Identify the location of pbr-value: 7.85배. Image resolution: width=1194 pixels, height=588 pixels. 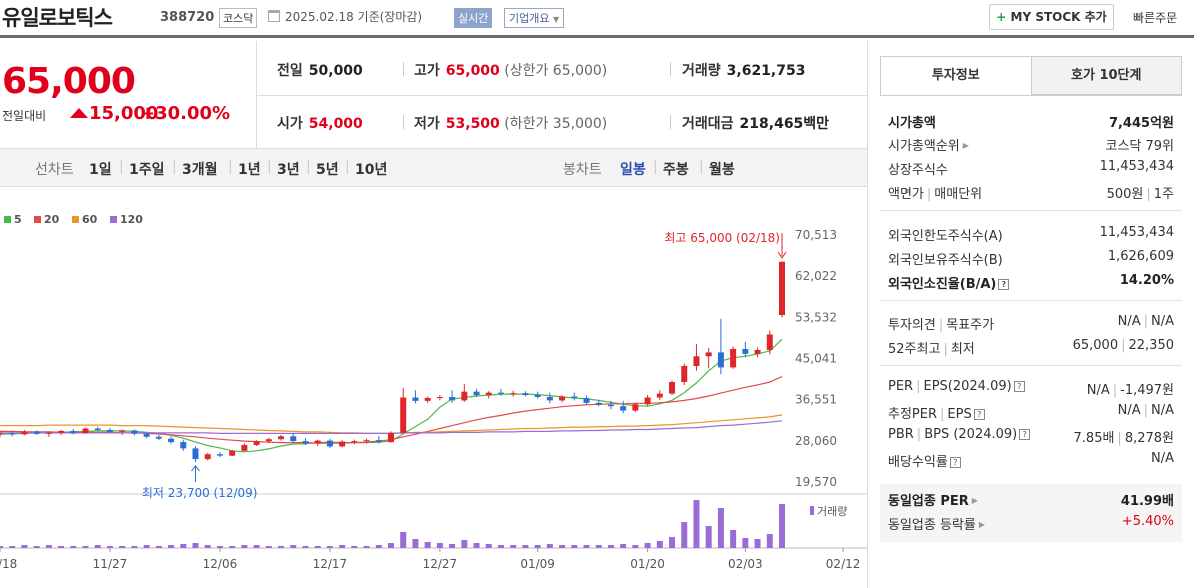
(1094, 438).